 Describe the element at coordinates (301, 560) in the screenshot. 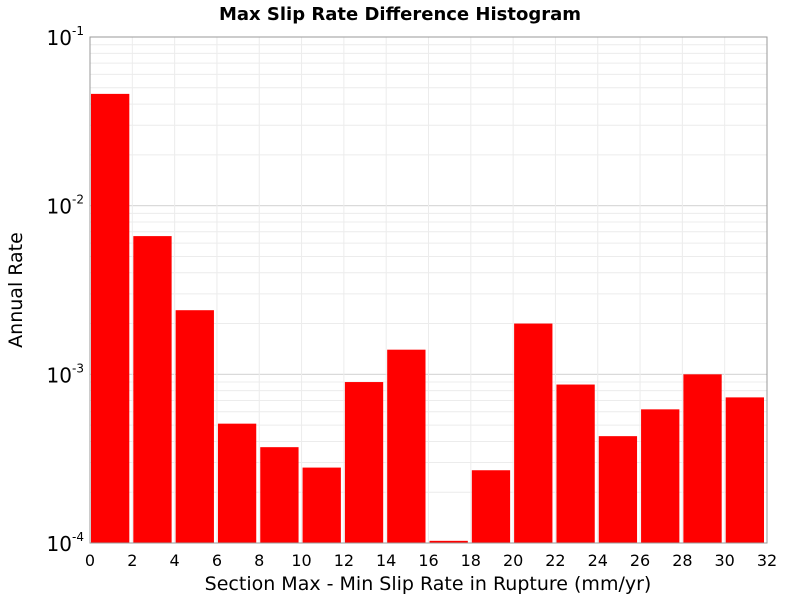

I see `x-tick-label: 10` at that location.